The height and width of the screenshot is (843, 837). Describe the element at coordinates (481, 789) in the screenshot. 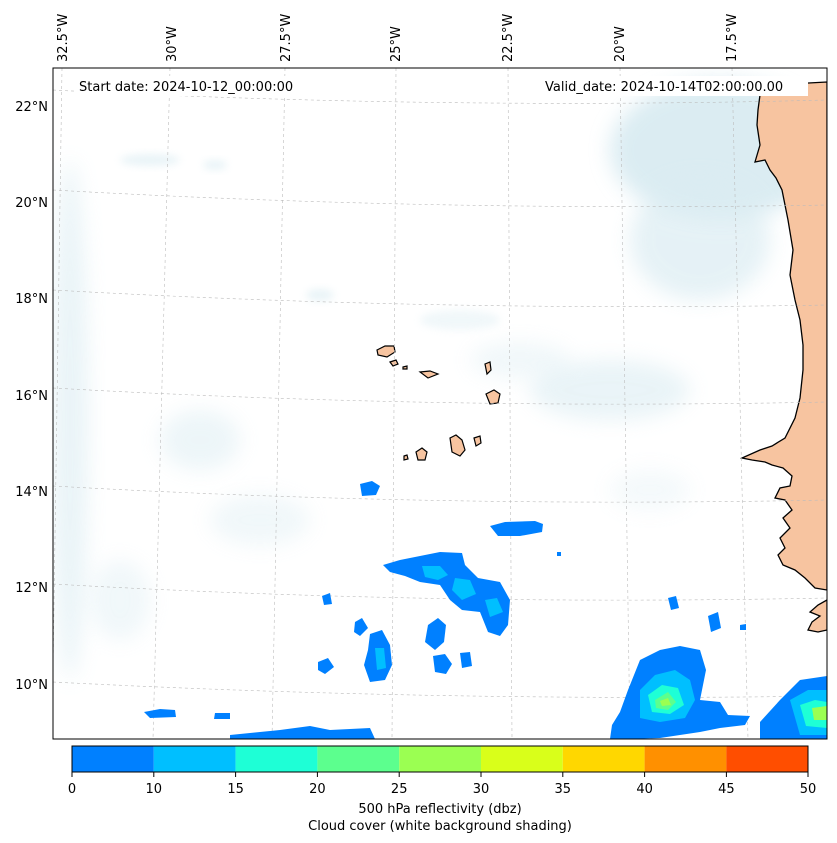

I see `colorbar-tick: 30` at that location.